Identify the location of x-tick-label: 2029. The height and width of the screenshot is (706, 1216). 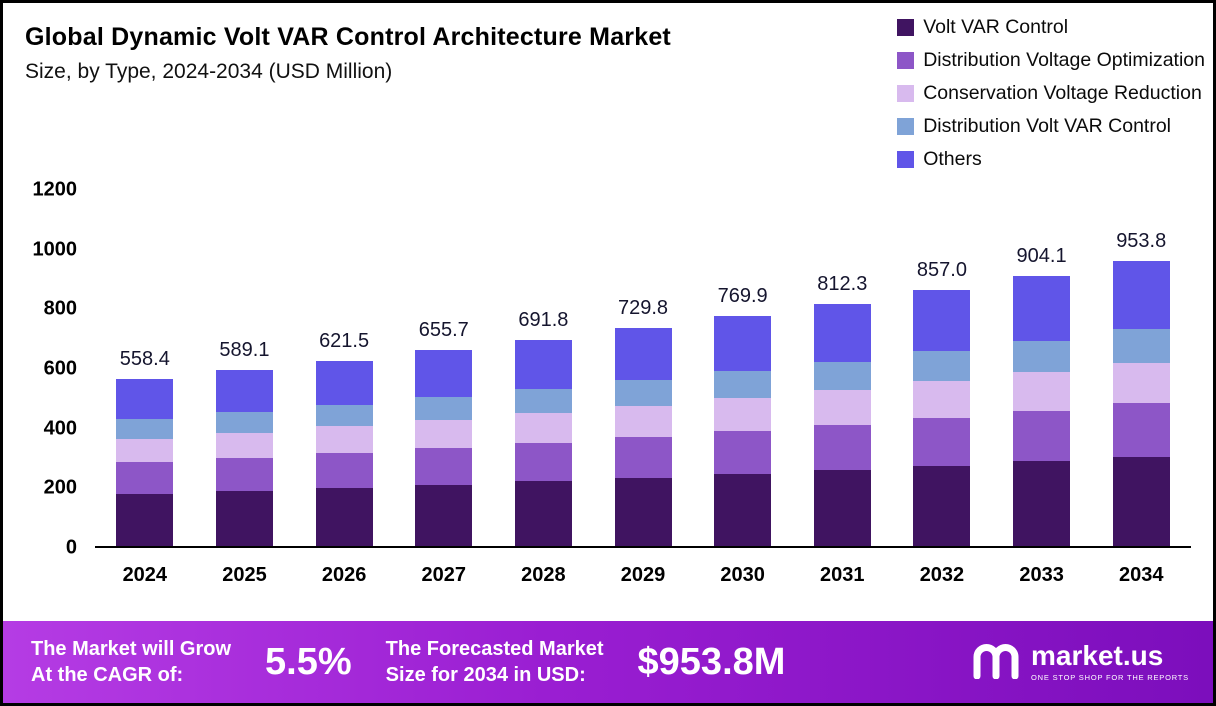
(643, 575).